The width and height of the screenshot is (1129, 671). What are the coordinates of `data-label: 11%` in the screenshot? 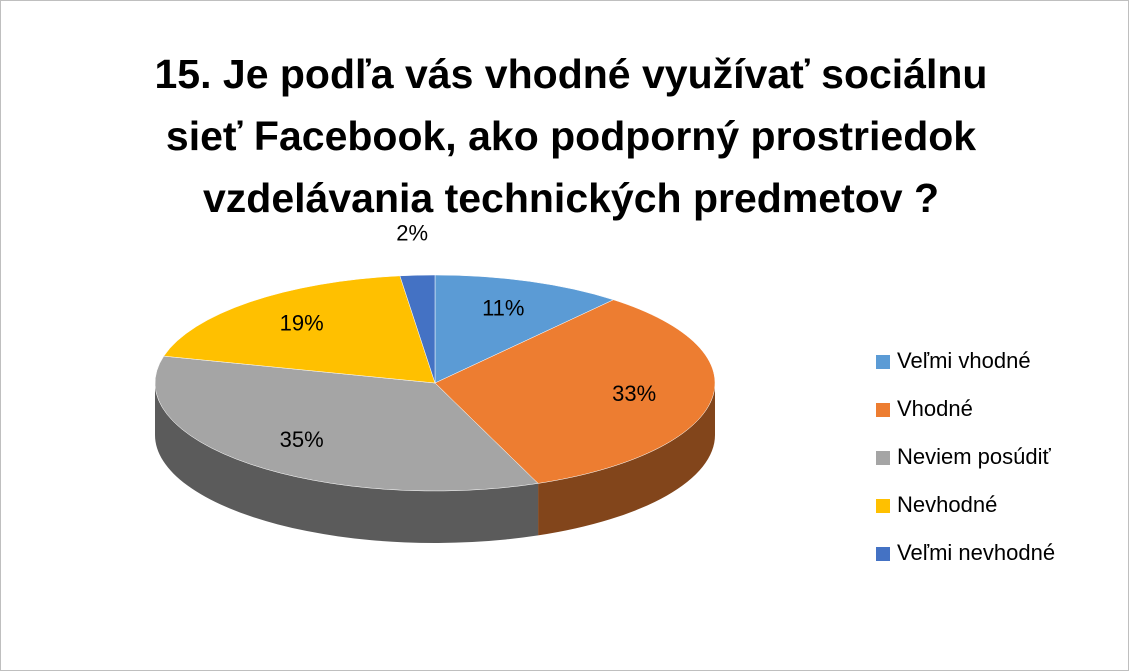 It's located at (503, 308).